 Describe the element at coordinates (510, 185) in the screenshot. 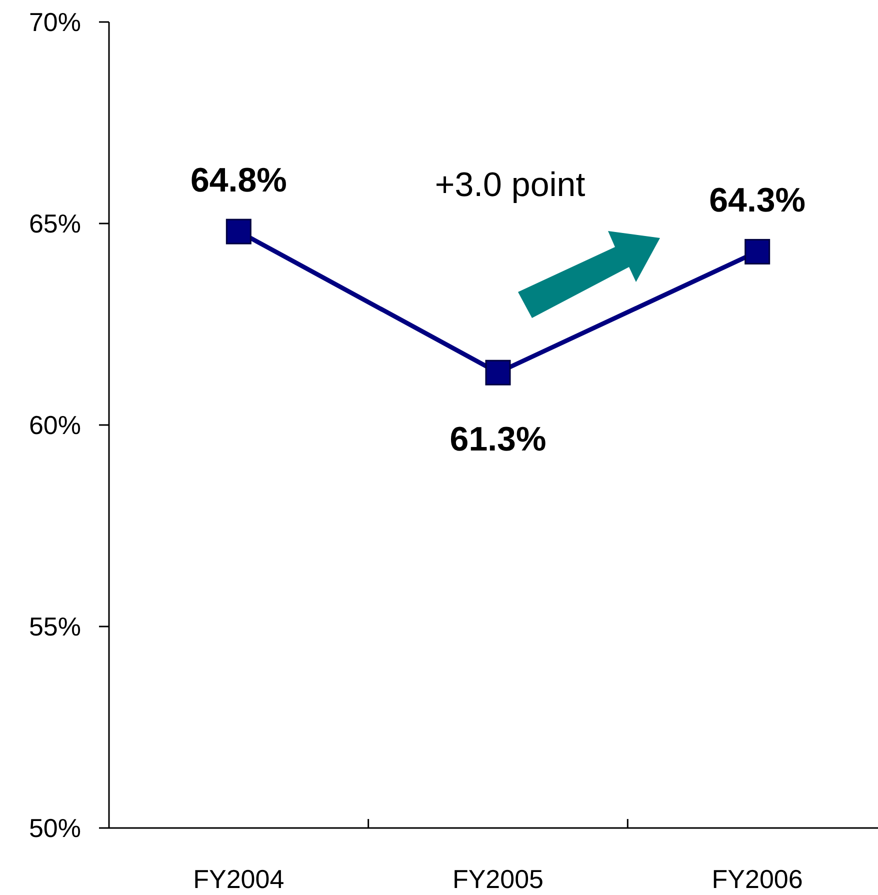

I see `annotation: +3.0 point` at that location.